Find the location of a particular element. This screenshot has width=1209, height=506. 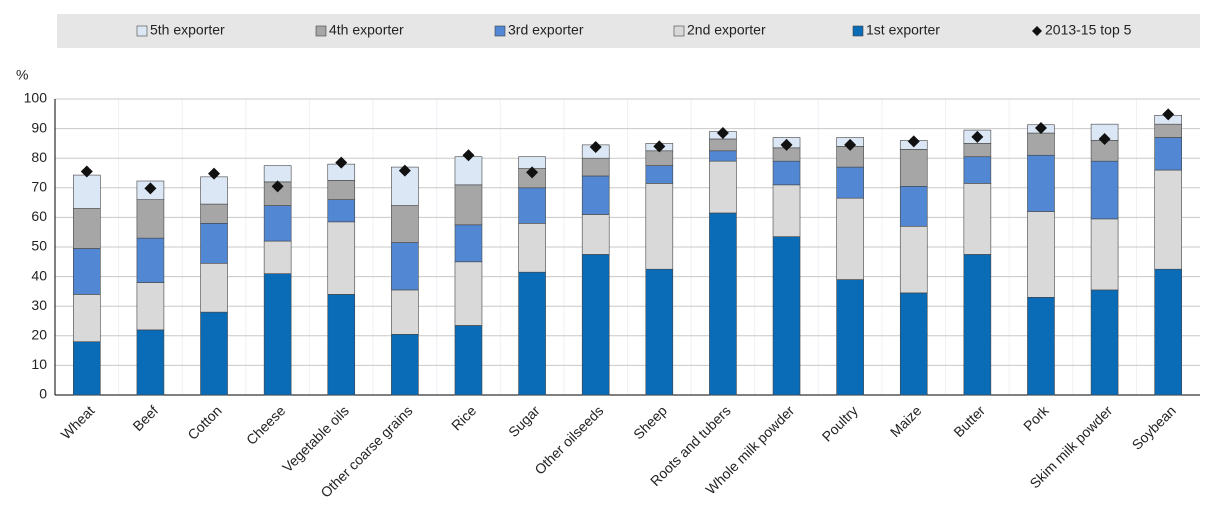

x-tick-label: Sugar is located at coordinates (524, 421).